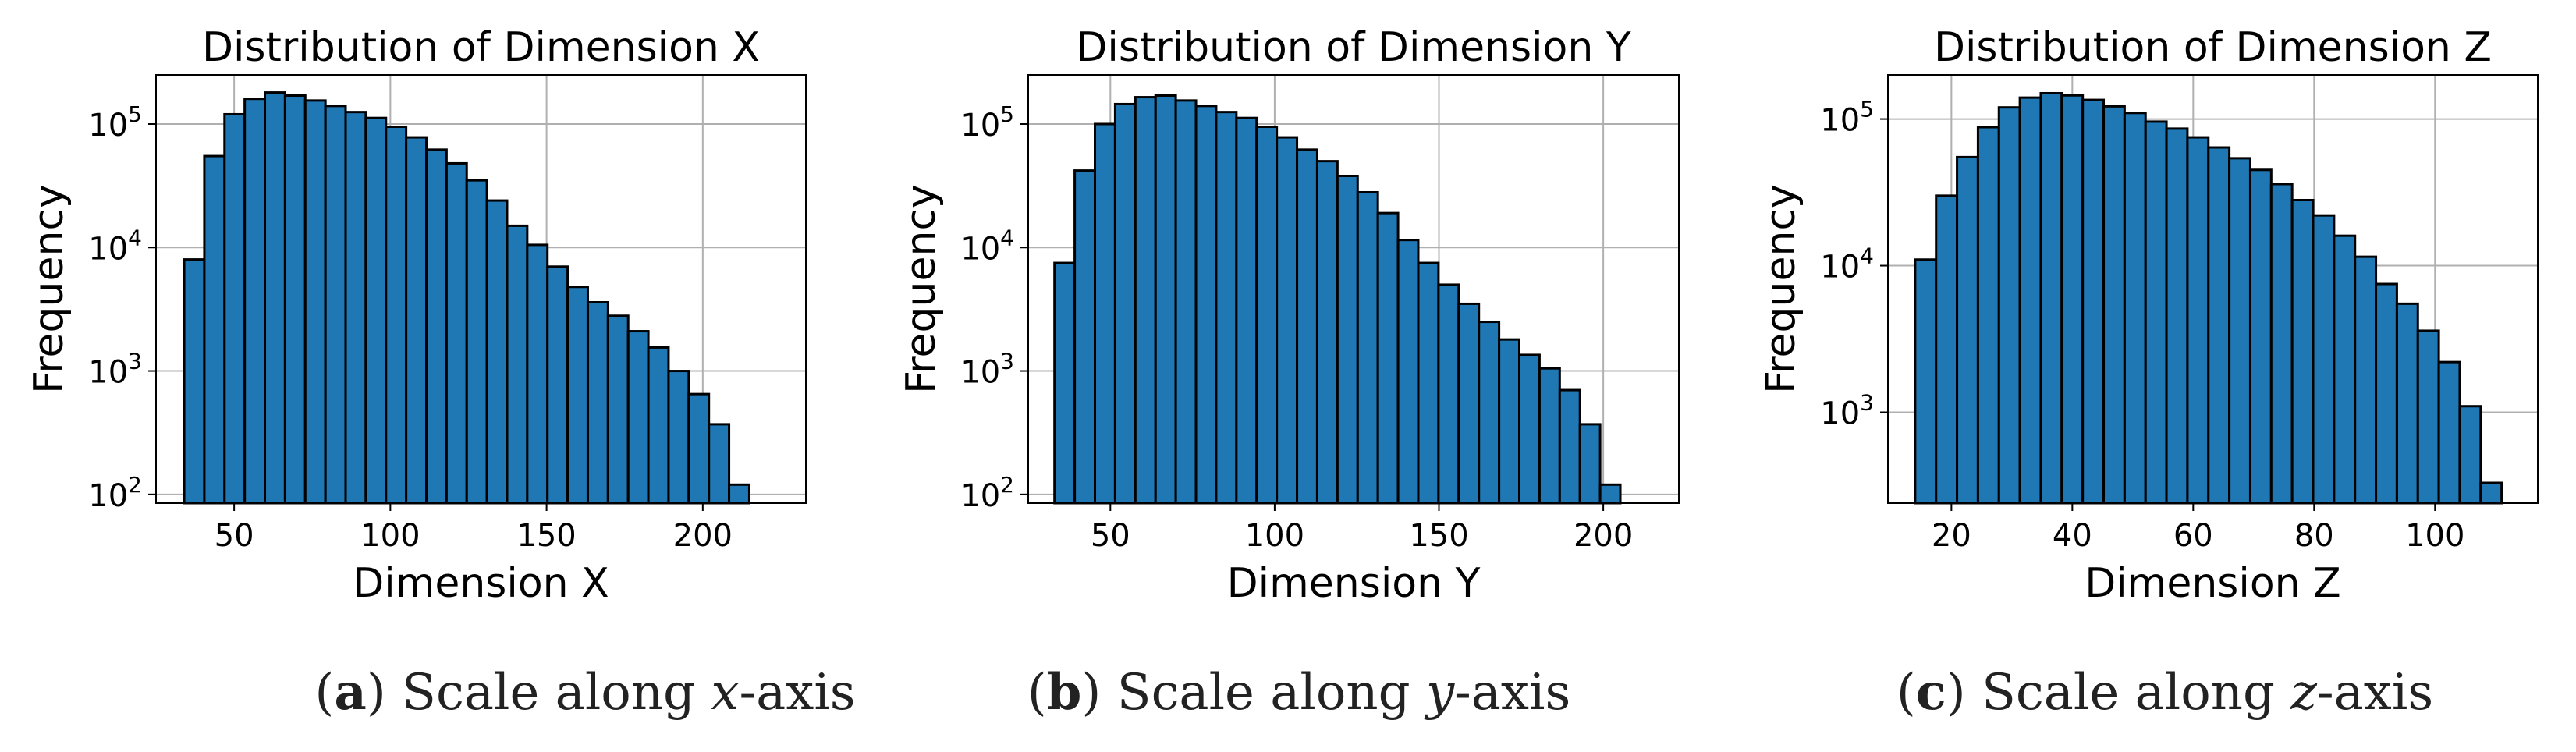 The width and height of the screenshot is (2576, 752). I want to click on x-axis-label: Dimension X, so click(481, 583).